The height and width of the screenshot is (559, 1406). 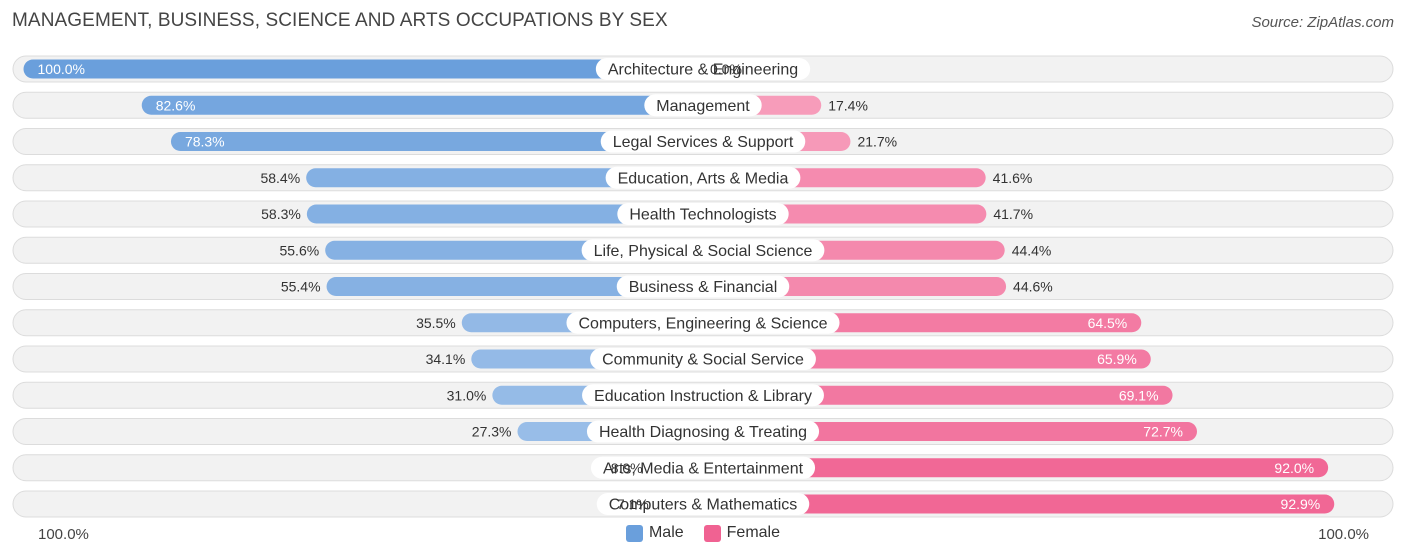 I want to click on value-label-male: 78.3%, so click(x=205, y=142).